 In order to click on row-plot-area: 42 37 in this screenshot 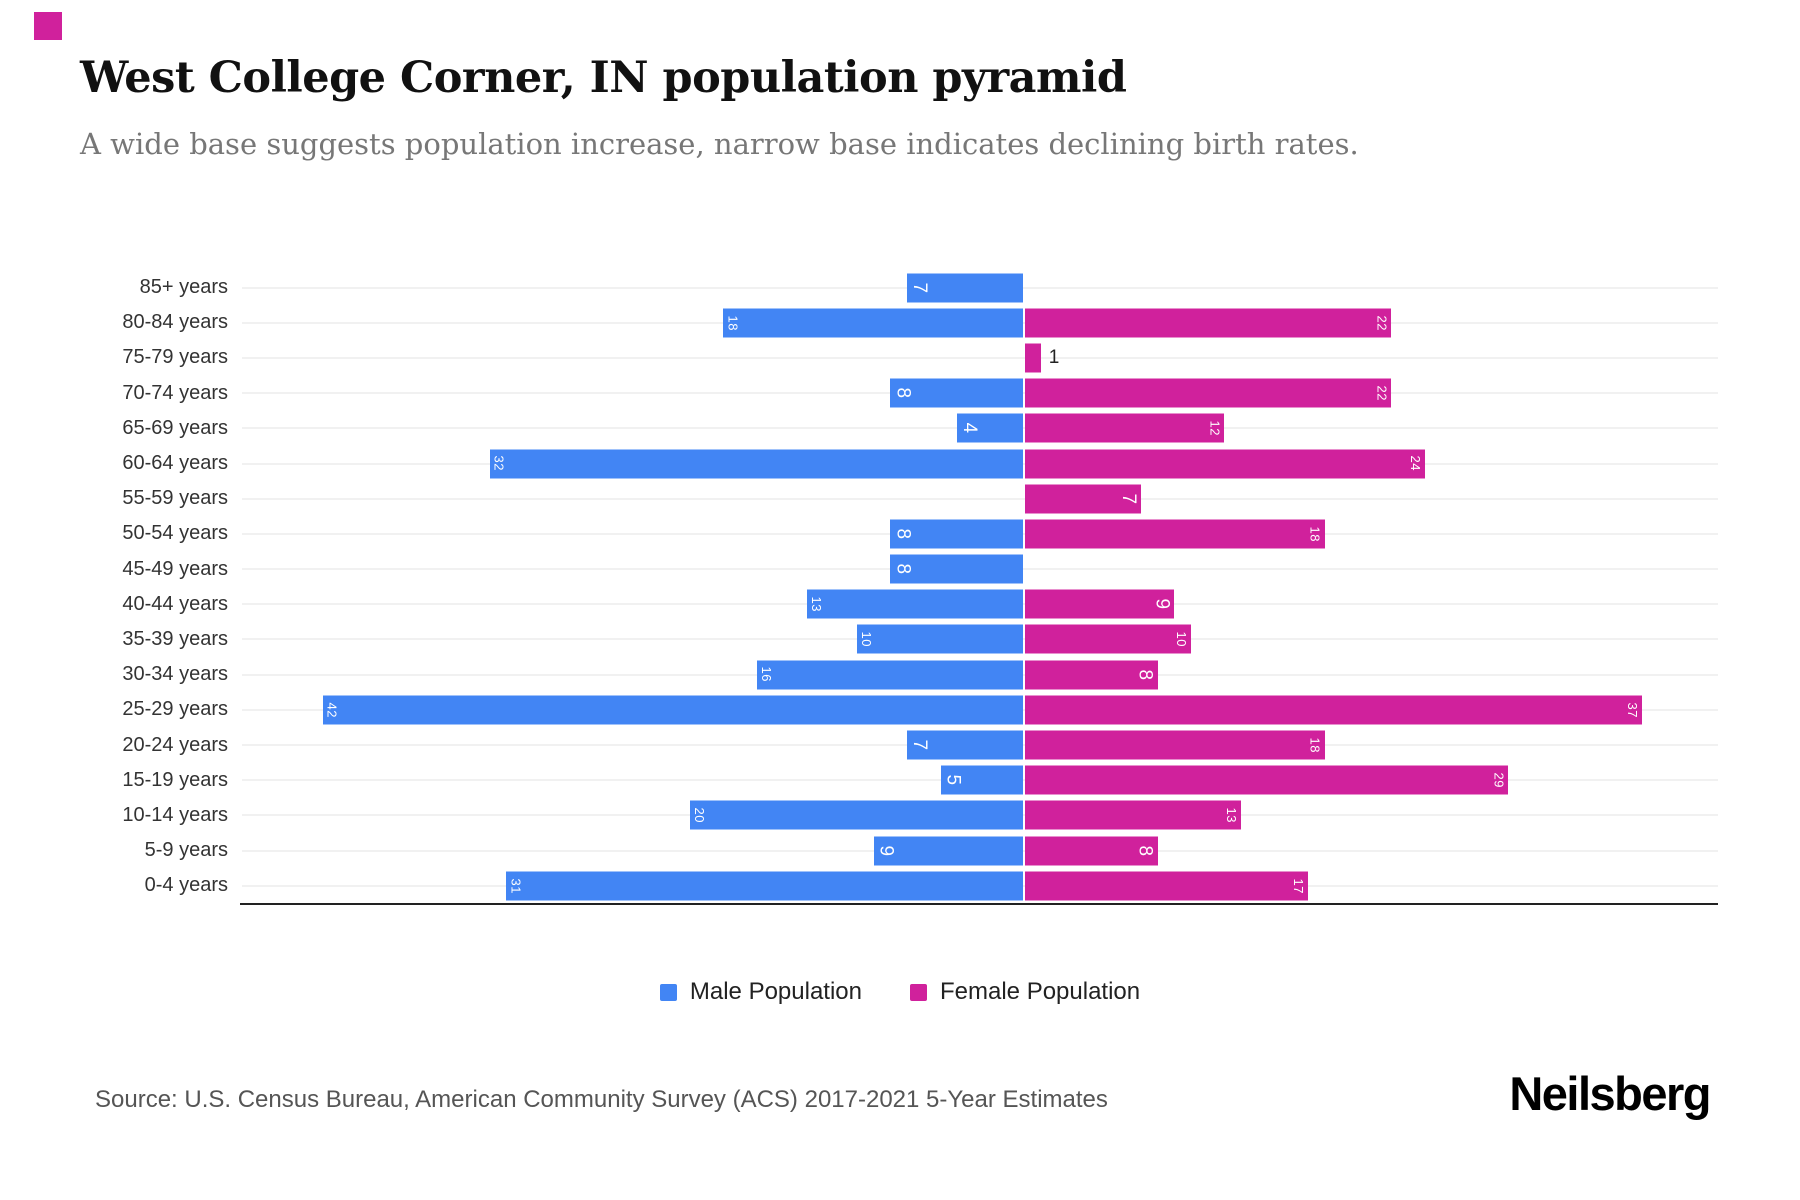, I will do `click(980, 709)`.